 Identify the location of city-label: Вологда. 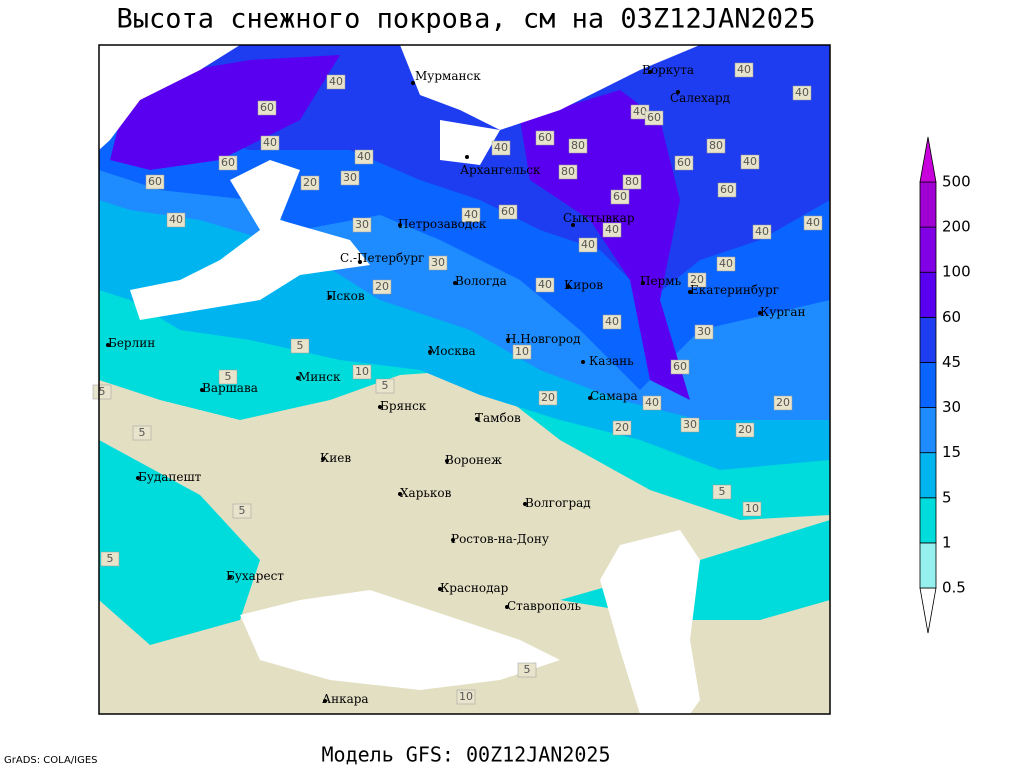
(481, 281).